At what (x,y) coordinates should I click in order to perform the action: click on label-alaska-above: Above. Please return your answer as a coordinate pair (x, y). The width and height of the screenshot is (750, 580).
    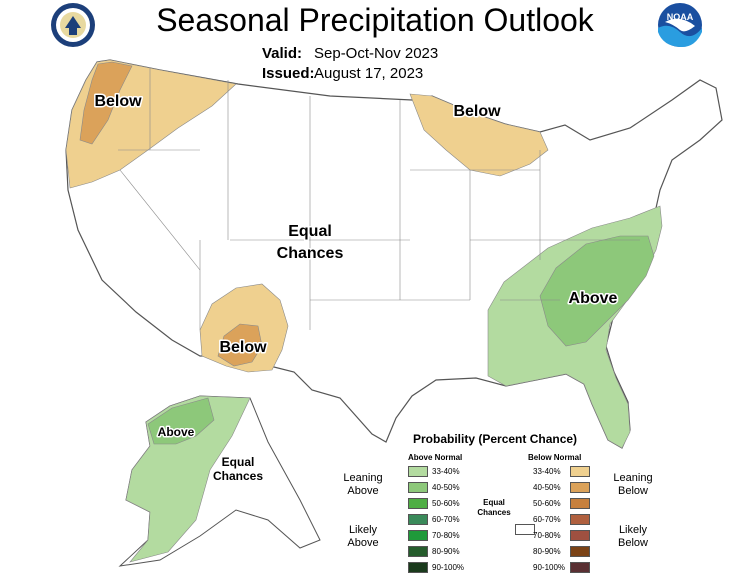
    Looking at the image, I should click on (176, 432).